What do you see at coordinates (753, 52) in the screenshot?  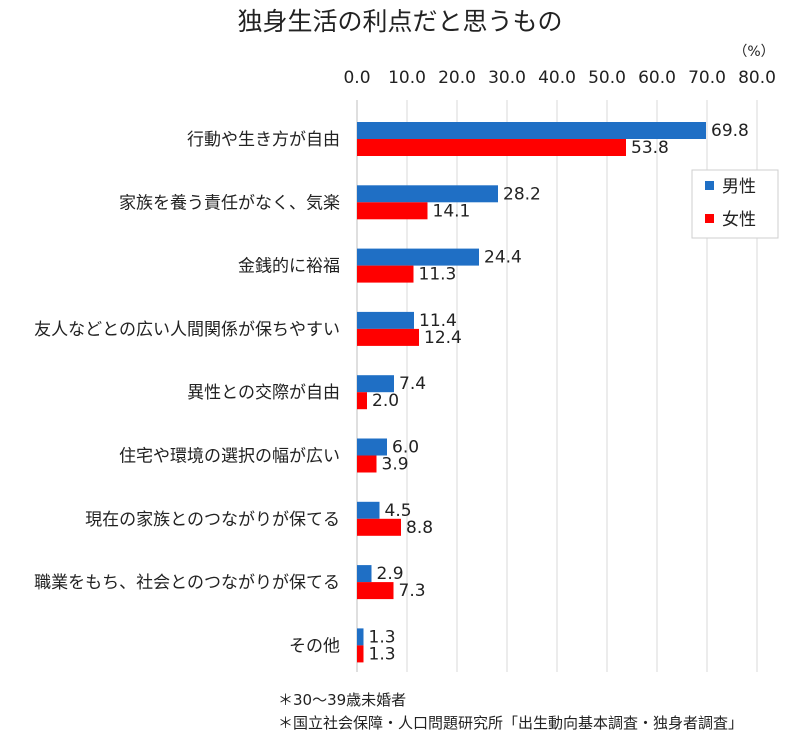 I see `unit-label: （%）` at bounding box center [753, 52].